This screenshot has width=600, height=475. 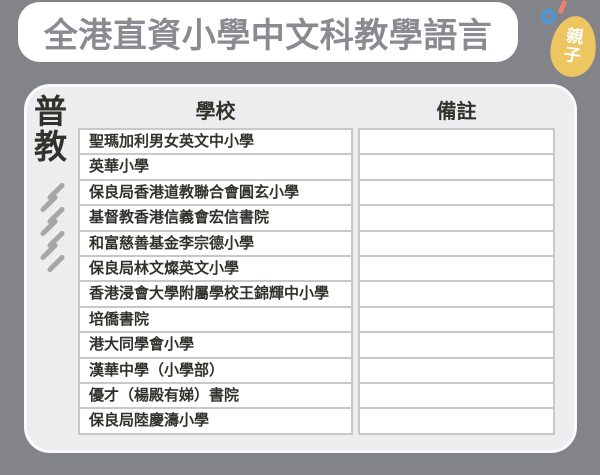 What do you see at coordinates (215, 142) in the screenshot?
I see `school-cell: 聖瑪加利男女英文中小學` at bounding box center [215, 142].